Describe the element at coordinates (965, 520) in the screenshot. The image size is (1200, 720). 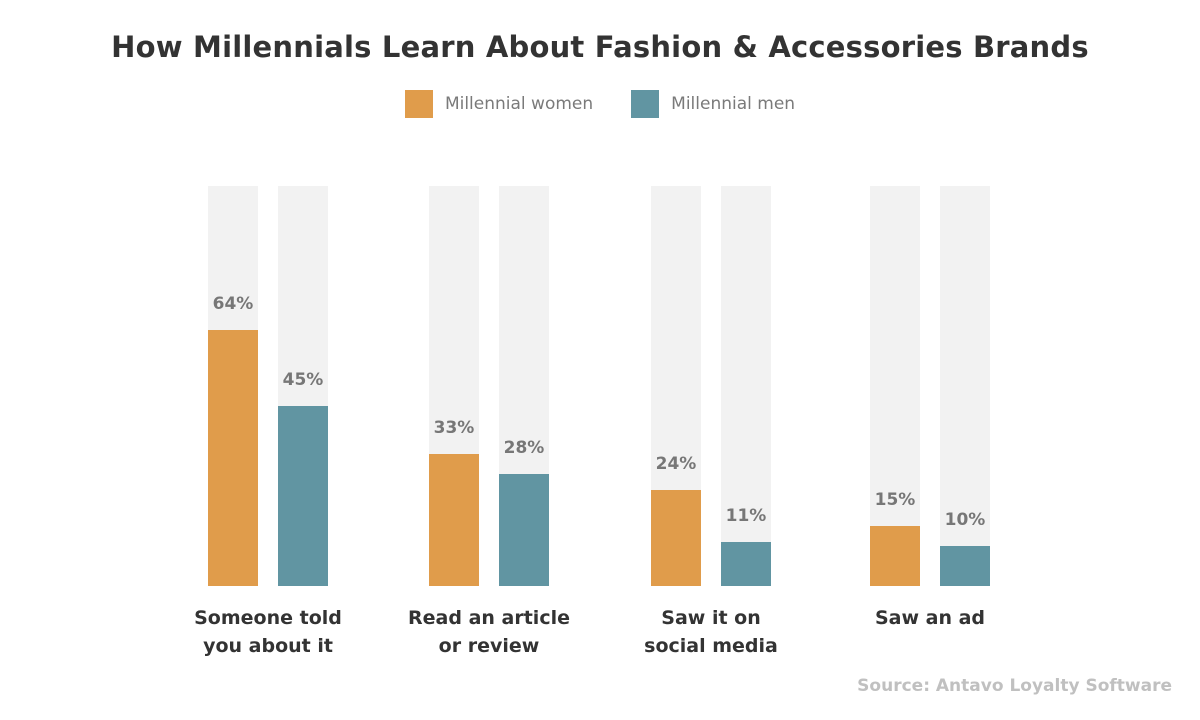
I see `value-label: 10%` at that location.